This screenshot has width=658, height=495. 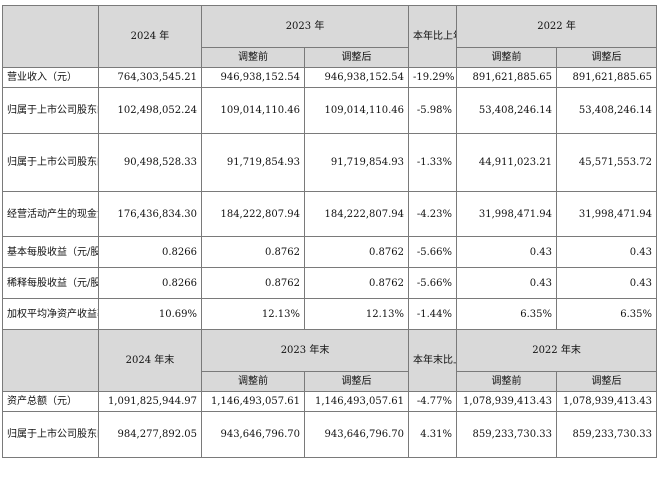 What do you see at coordinates (253, 214) in the screenshot?
I see `value-2023-before: 184,222,807.94` at bounding box center [253, 214].